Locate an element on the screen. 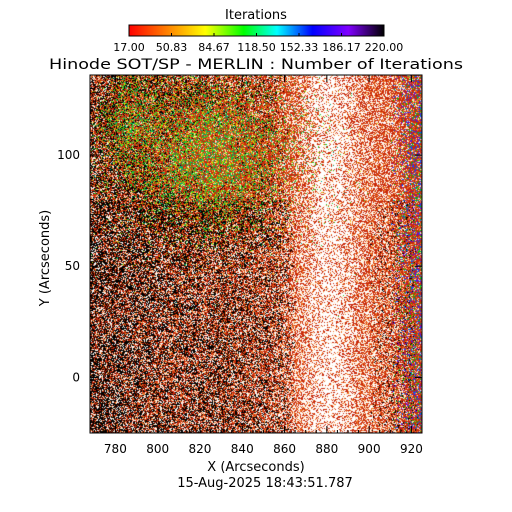  x-tick-label: 900 is located at coordinates (369, 449).